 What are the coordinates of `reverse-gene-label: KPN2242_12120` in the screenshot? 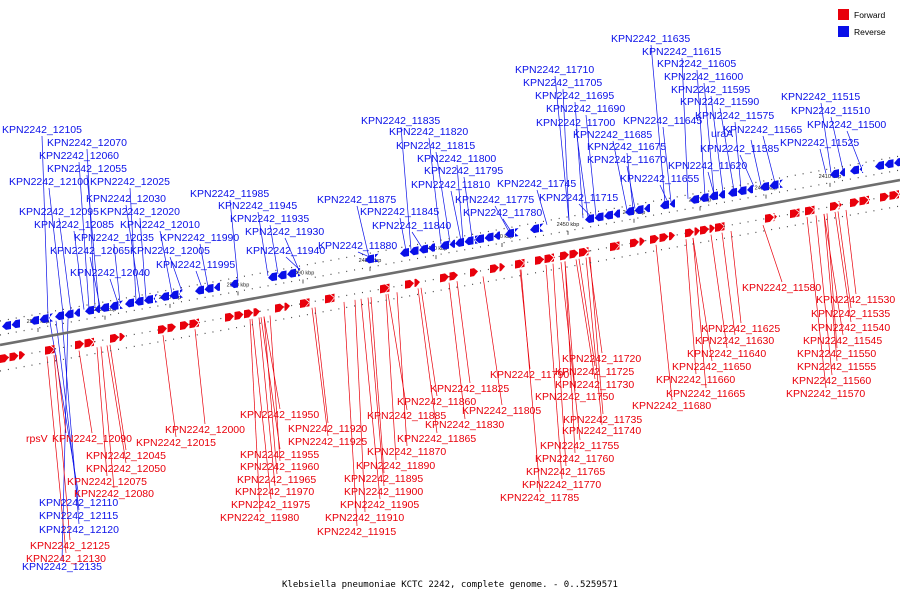 It's located at (79, 530).